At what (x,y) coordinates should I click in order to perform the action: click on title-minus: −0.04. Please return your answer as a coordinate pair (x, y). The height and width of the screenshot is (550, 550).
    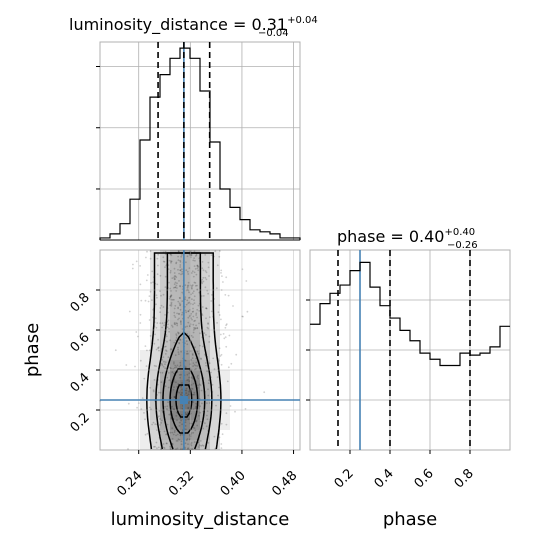
    Looking at the image, I should click on (273, 33).